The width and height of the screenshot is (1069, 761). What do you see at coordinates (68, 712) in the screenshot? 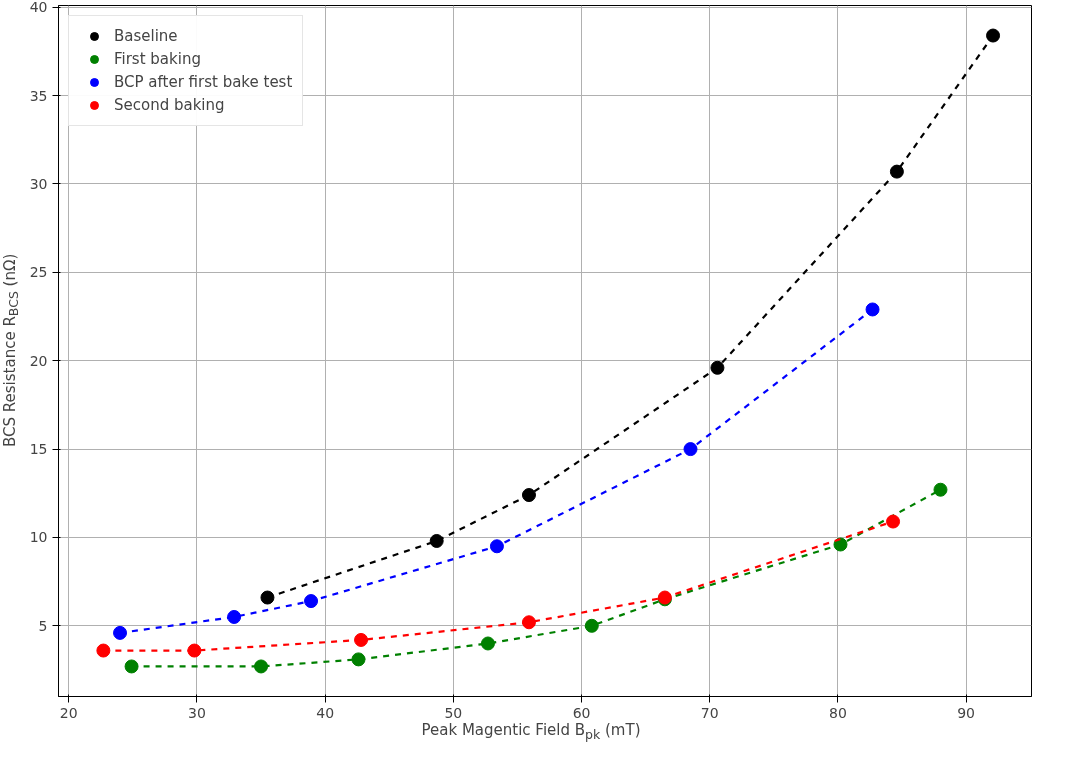
I see `x-tick-label: 20` at bounding box center [68, 712].